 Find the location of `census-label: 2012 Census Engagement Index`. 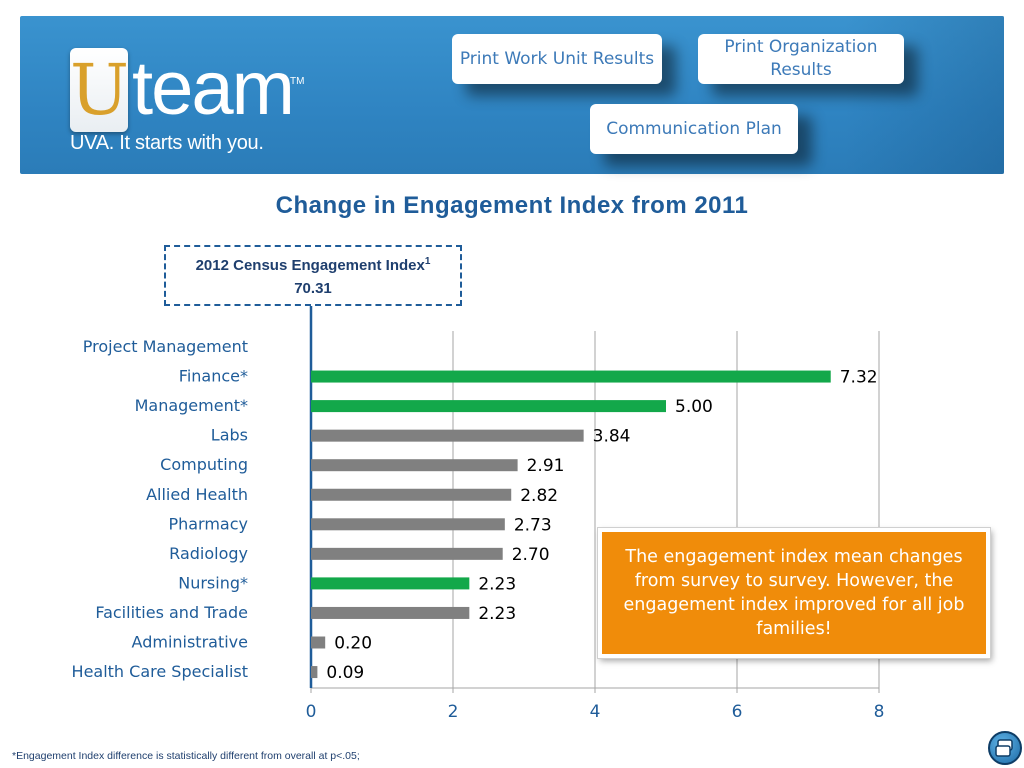

census-label: 2012 Census Engagement Index is located at coordinates (310, 265).